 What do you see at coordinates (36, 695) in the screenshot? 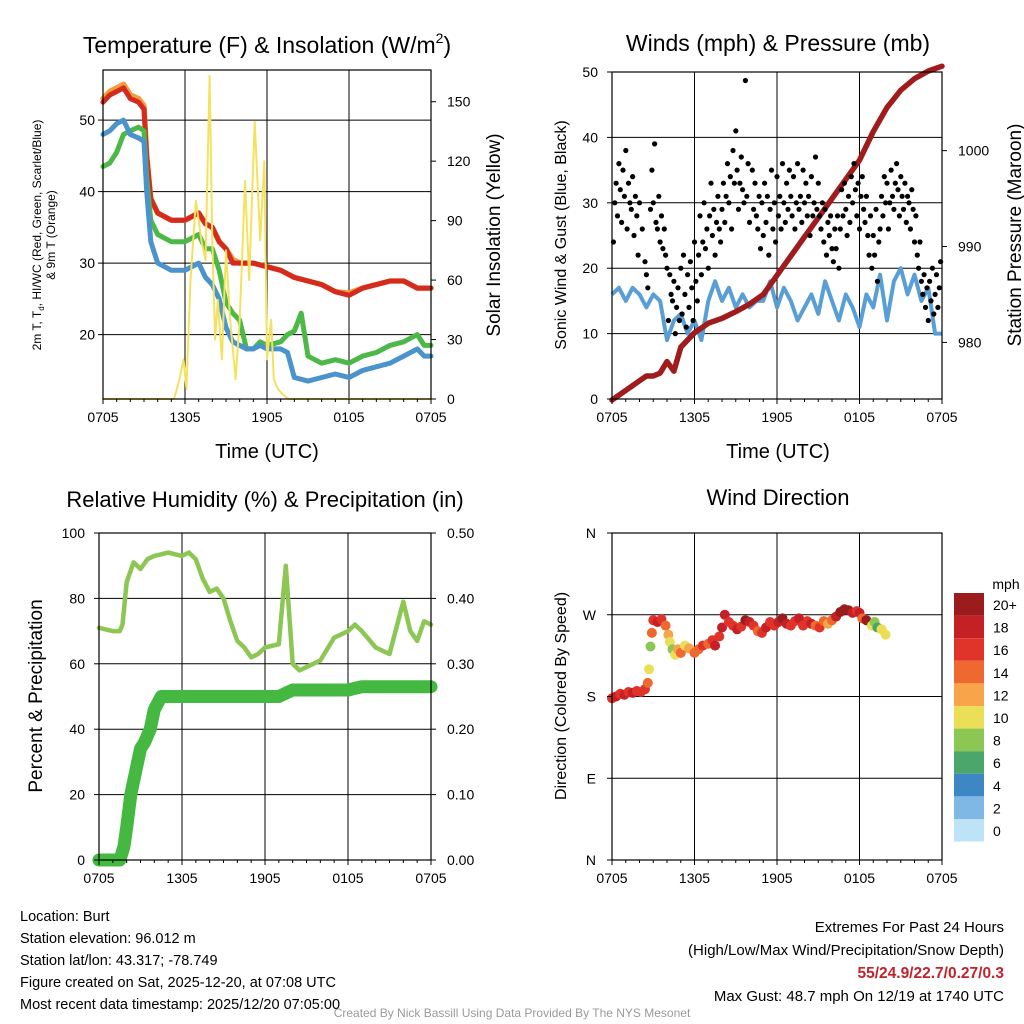
I see `humidity-y-axis-label: Percent & Precipitation` at bounding box center [36, 695].